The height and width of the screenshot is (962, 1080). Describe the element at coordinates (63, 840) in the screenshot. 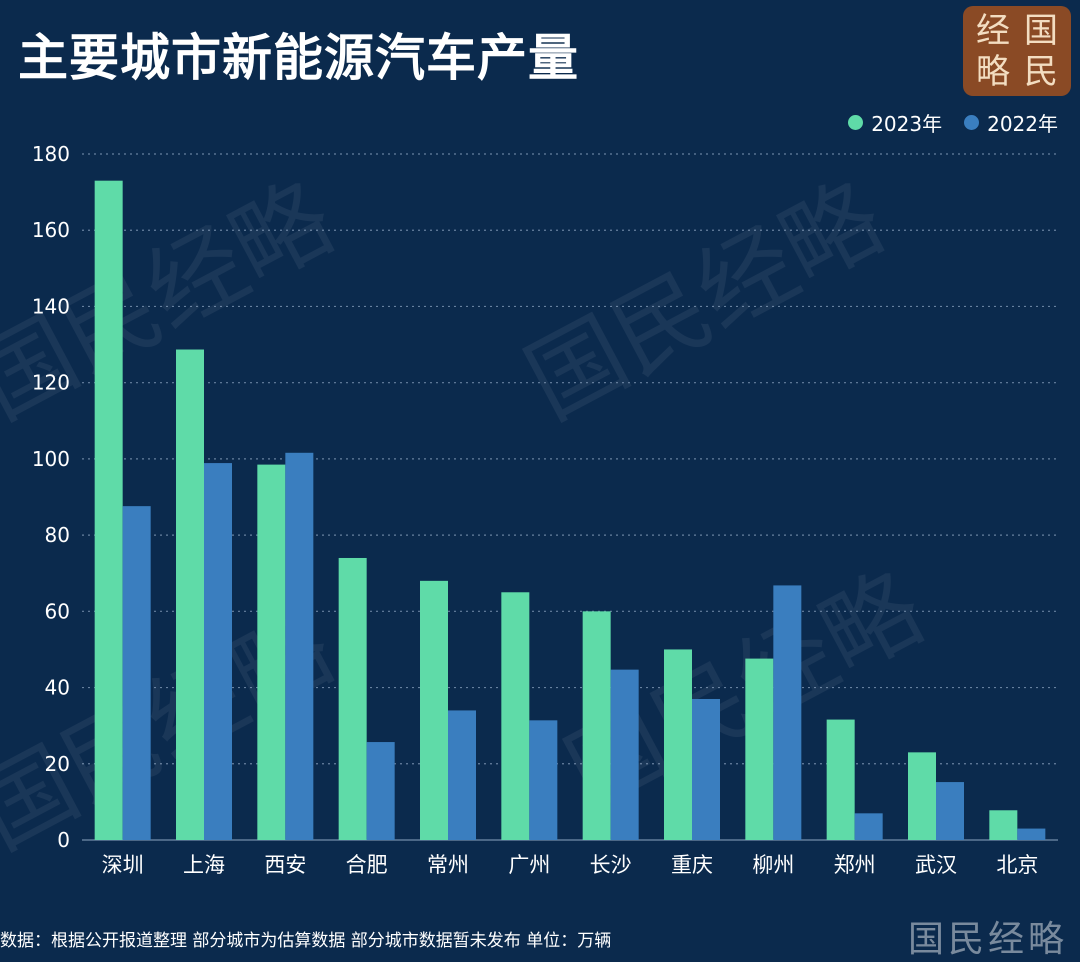

I see `y-tick-label: 0` at that location.